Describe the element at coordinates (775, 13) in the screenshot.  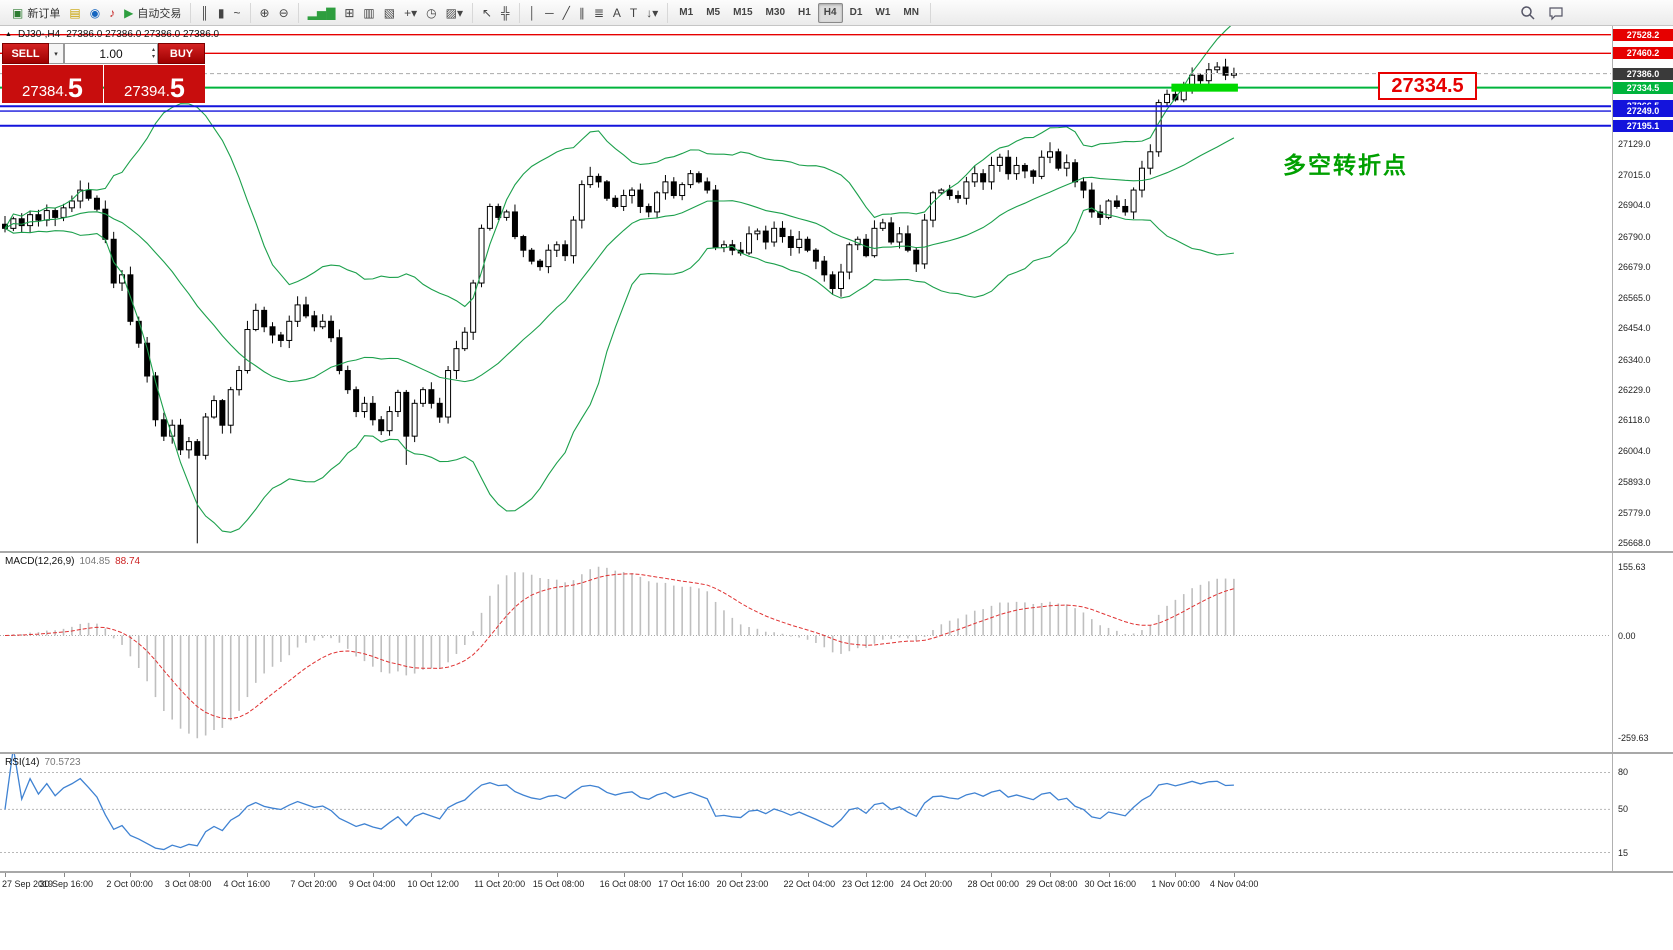
I see `tf-m30: M30` at that location.